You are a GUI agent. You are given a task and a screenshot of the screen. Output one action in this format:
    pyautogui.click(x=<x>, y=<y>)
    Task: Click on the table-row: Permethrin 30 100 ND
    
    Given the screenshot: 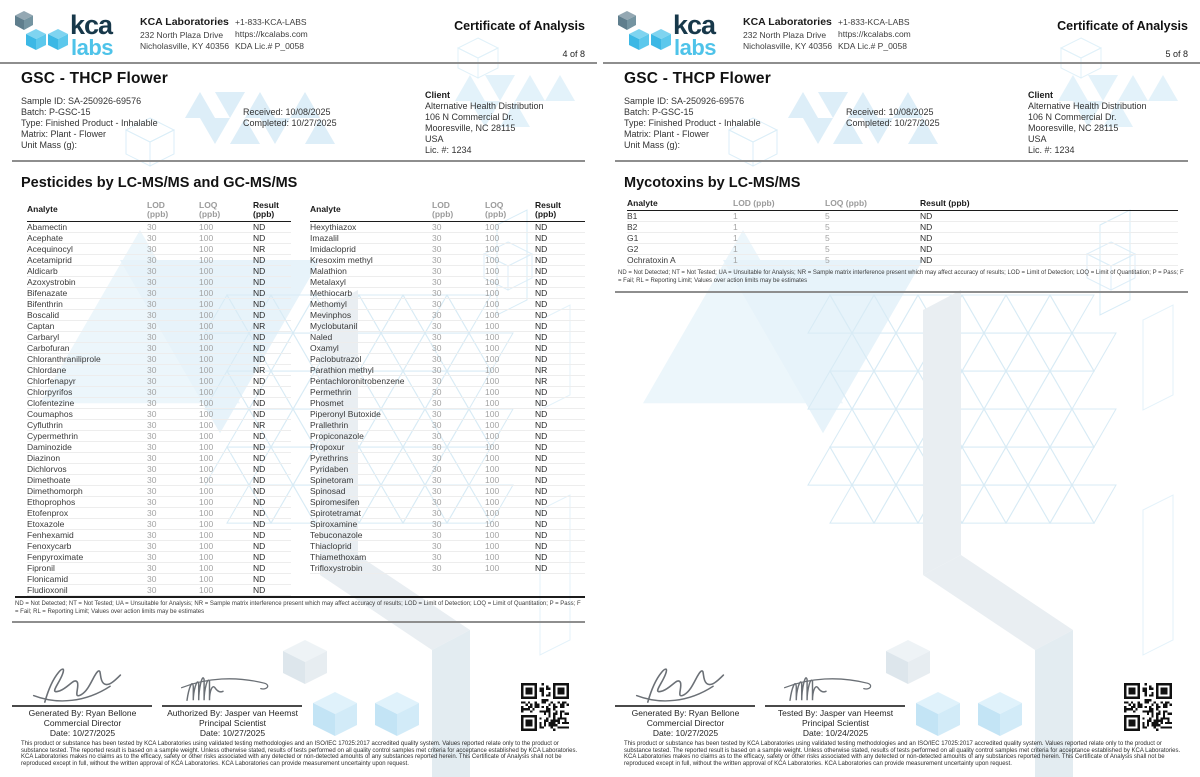 What is the action you would take?
    pyautogui.click(x=447, y=392)
    